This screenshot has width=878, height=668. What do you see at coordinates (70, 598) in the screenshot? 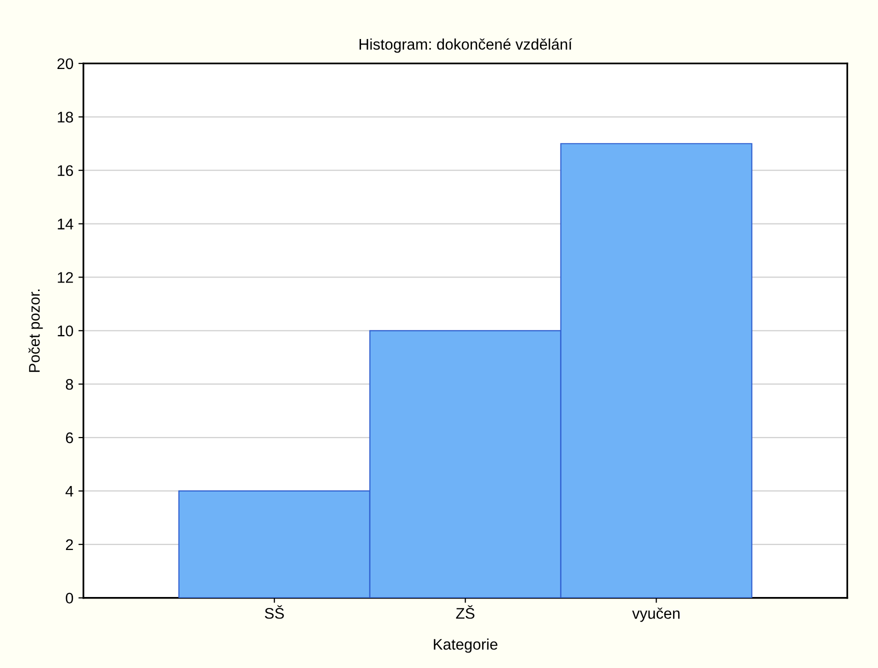
I see `y-tick-label: 0` at bounding box center [70, 598].